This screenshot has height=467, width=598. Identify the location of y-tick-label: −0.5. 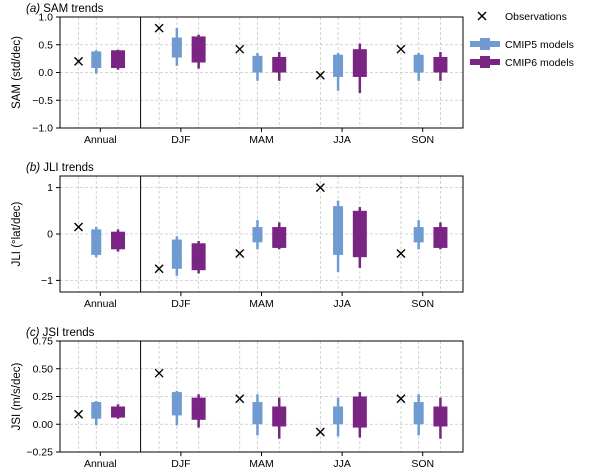
(42, 101).